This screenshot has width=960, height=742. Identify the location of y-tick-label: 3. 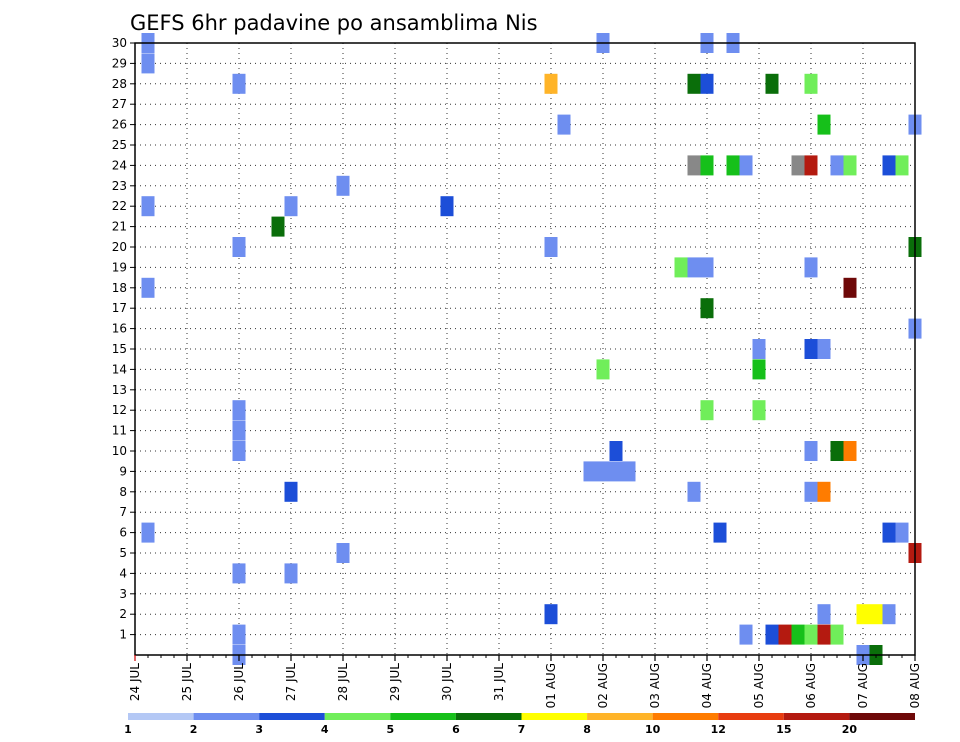
(123, 594).